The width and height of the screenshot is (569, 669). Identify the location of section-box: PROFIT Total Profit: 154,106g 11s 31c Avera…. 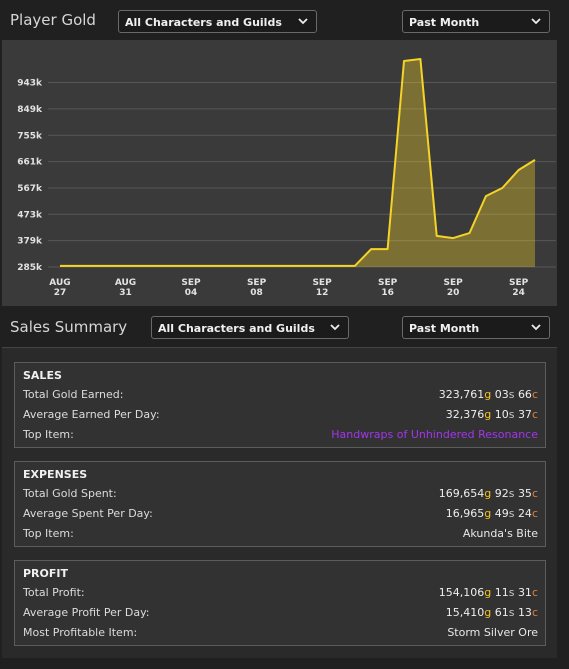
(280, 603).